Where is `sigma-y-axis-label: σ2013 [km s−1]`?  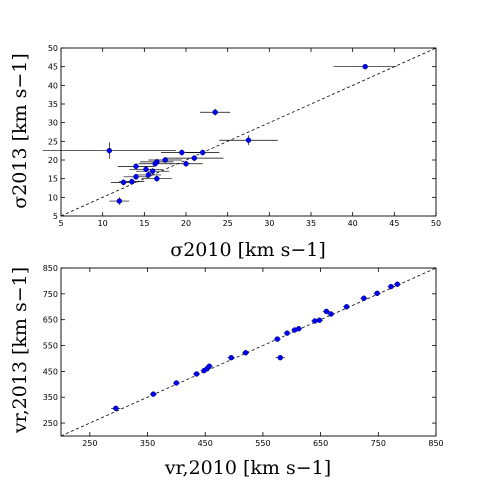 sigma-y-axis-label: σ2013 [km s−1] is located at coordinates (20, 131).